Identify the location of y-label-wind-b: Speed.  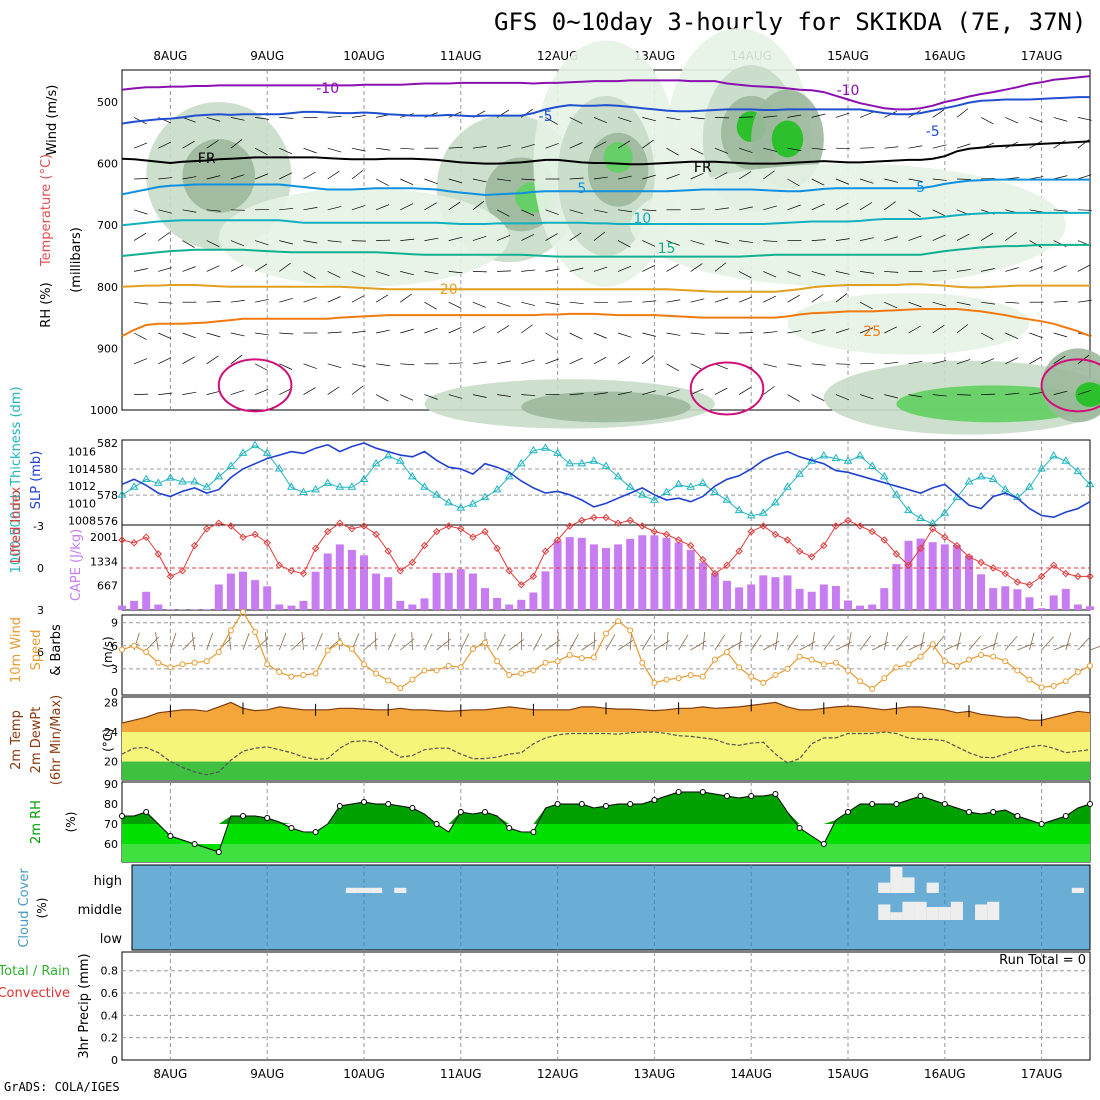
(36, 650).